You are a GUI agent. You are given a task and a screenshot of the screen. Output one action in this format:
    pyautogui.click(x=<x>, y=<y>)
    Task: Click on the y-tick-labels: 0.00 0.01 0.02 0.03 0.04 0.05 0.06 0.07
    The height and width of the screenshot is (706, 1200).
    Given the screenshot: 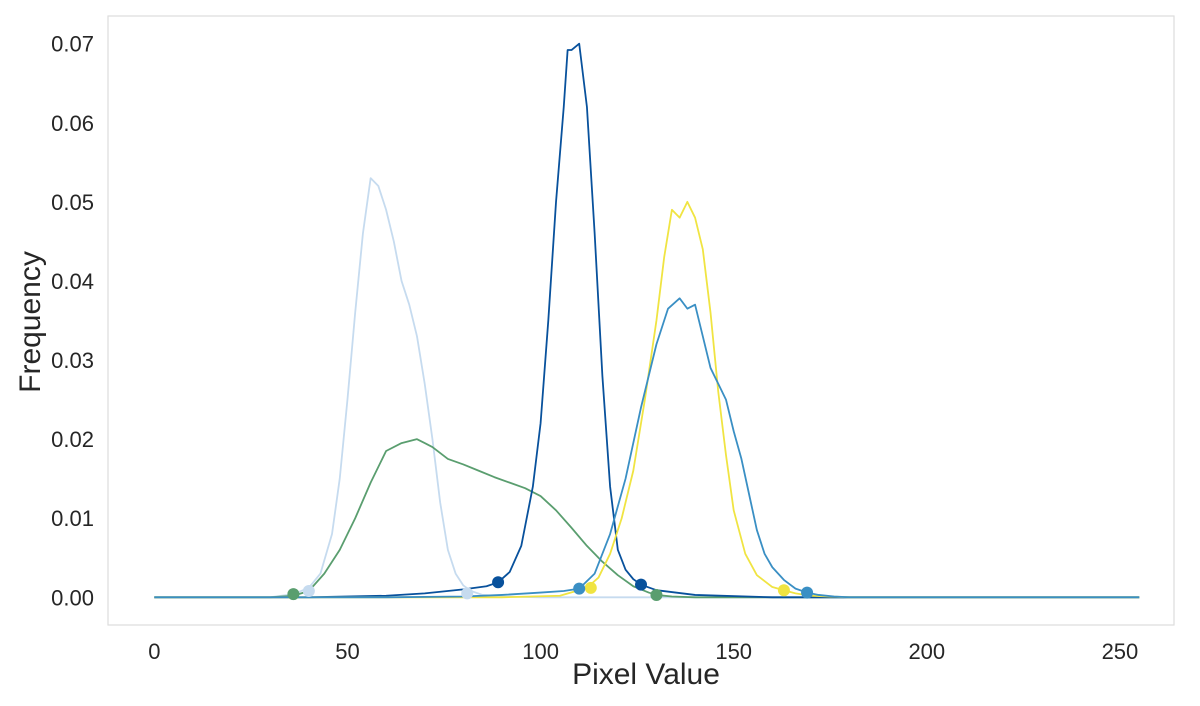 What is the action you would take?
    pyautogui.click(x=72, y=321)
    